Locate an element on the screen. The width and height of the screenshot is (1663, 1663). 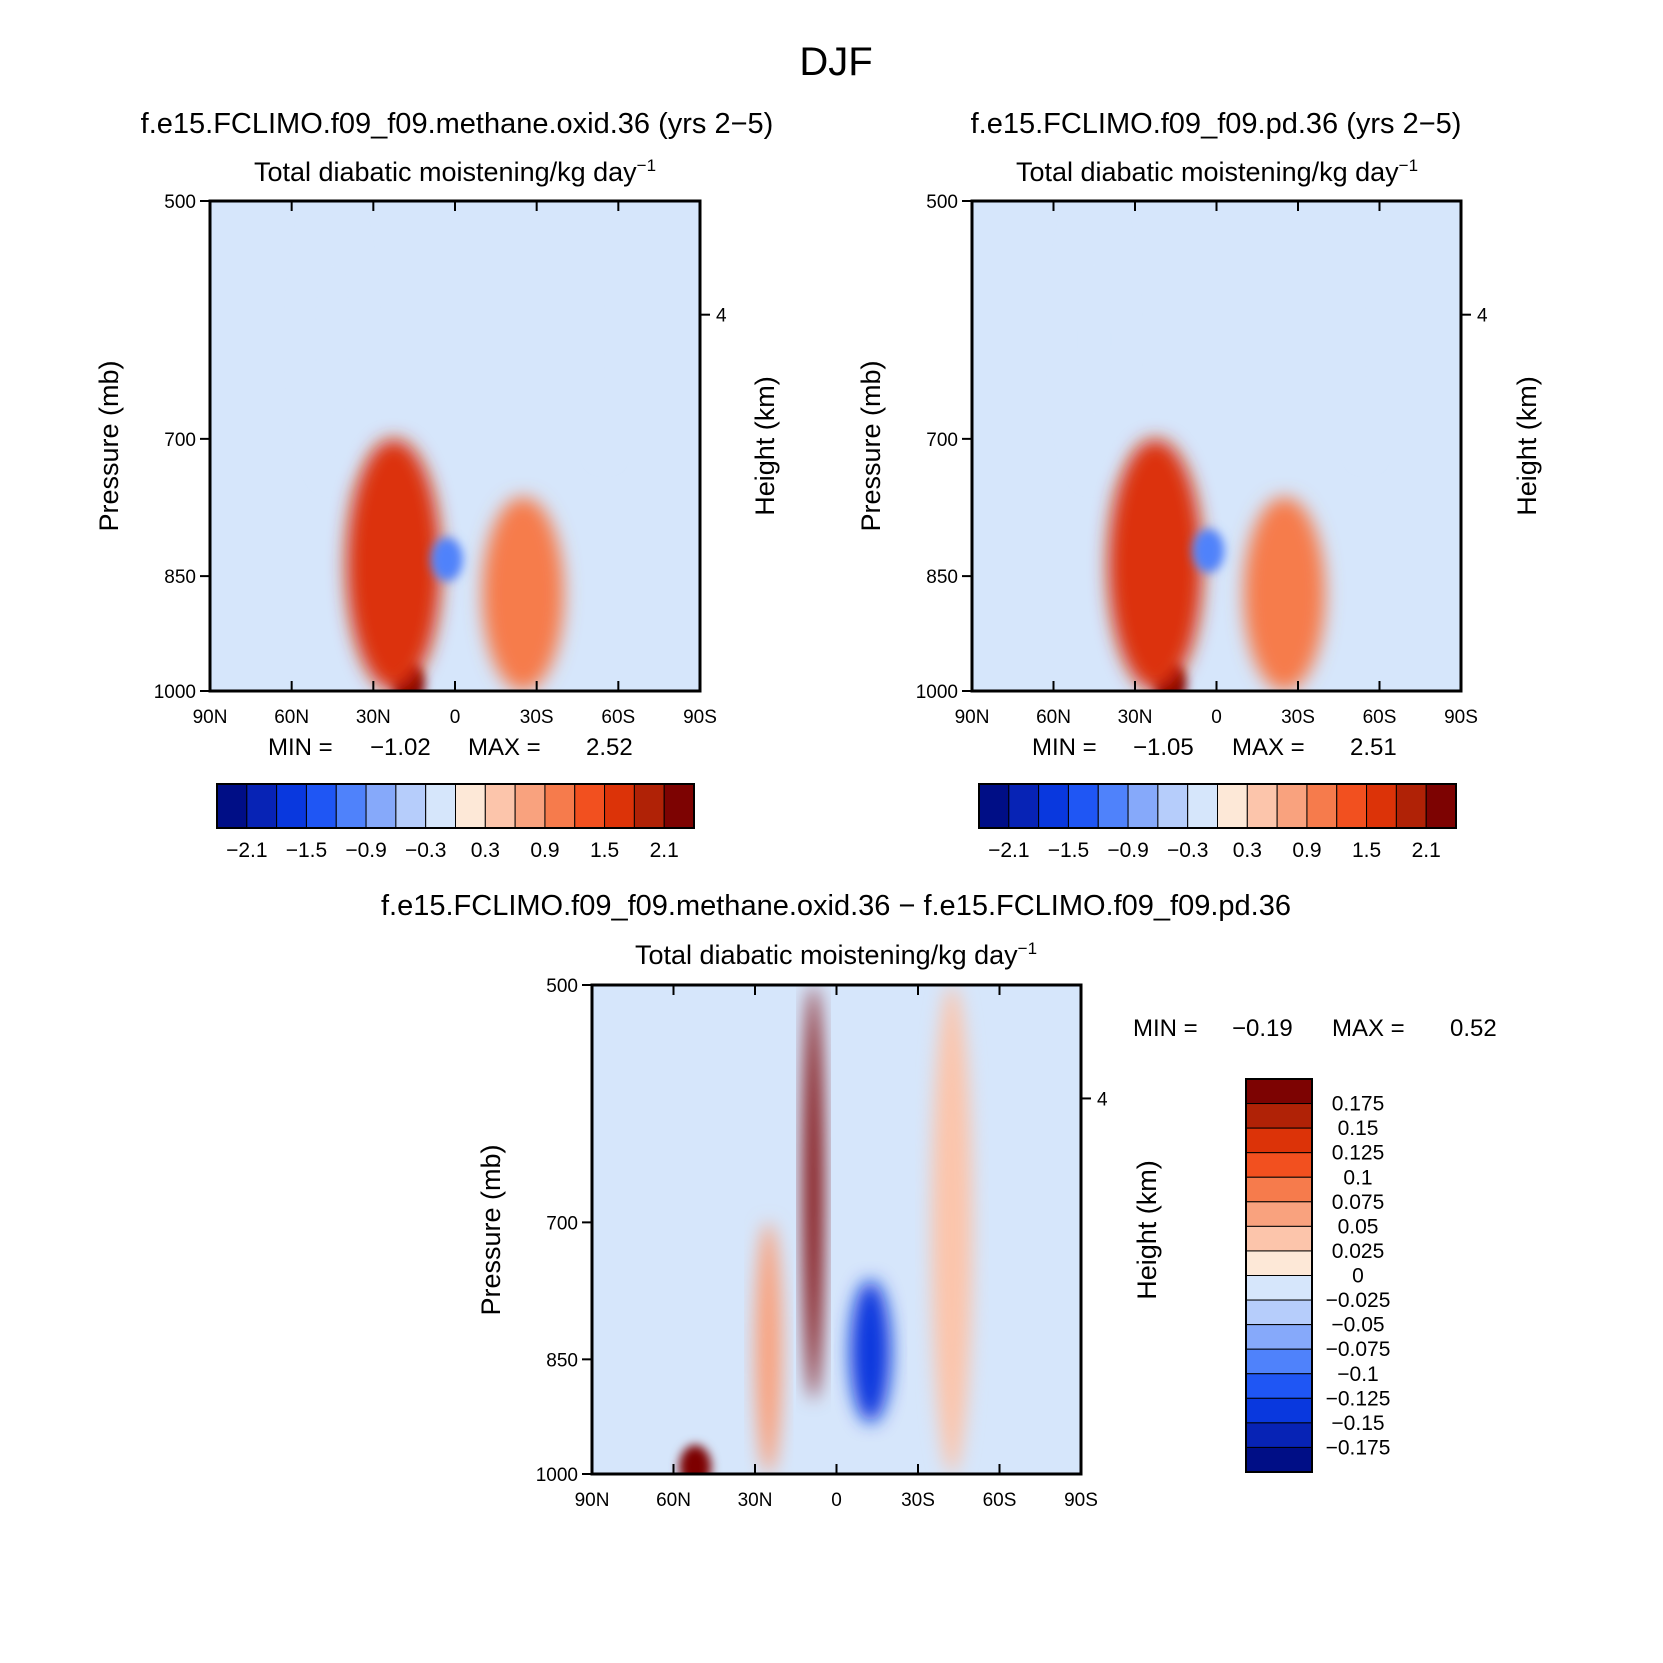
colorbar-label: 0.125 is located at coordinates (1358, 1153).